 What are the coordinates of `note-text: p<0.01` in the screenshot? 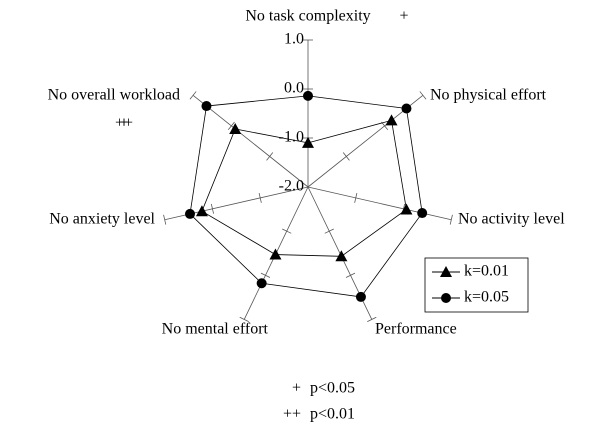 It's located at (332, 414).